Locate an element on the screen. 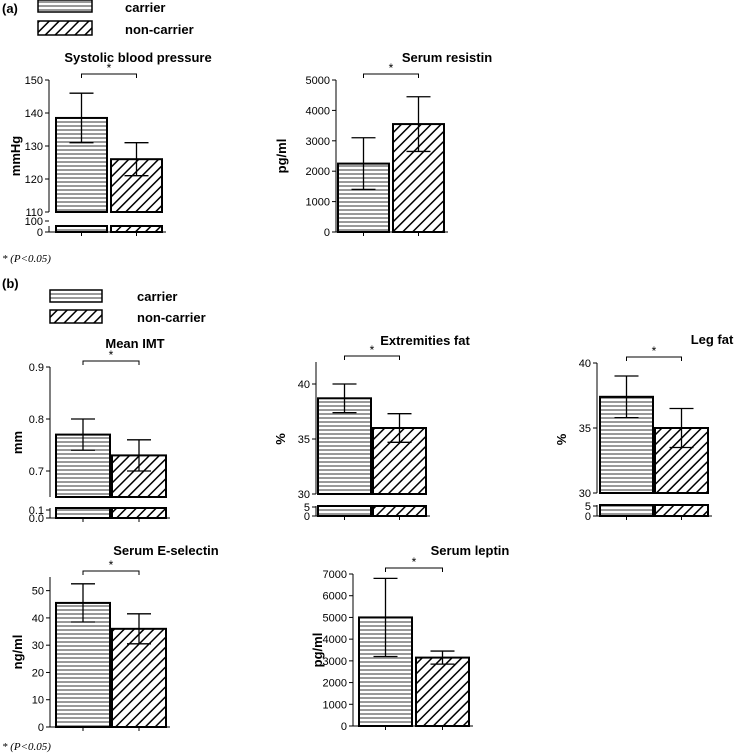  chart-title: Serum leptin is located at coordinates (470, 550).